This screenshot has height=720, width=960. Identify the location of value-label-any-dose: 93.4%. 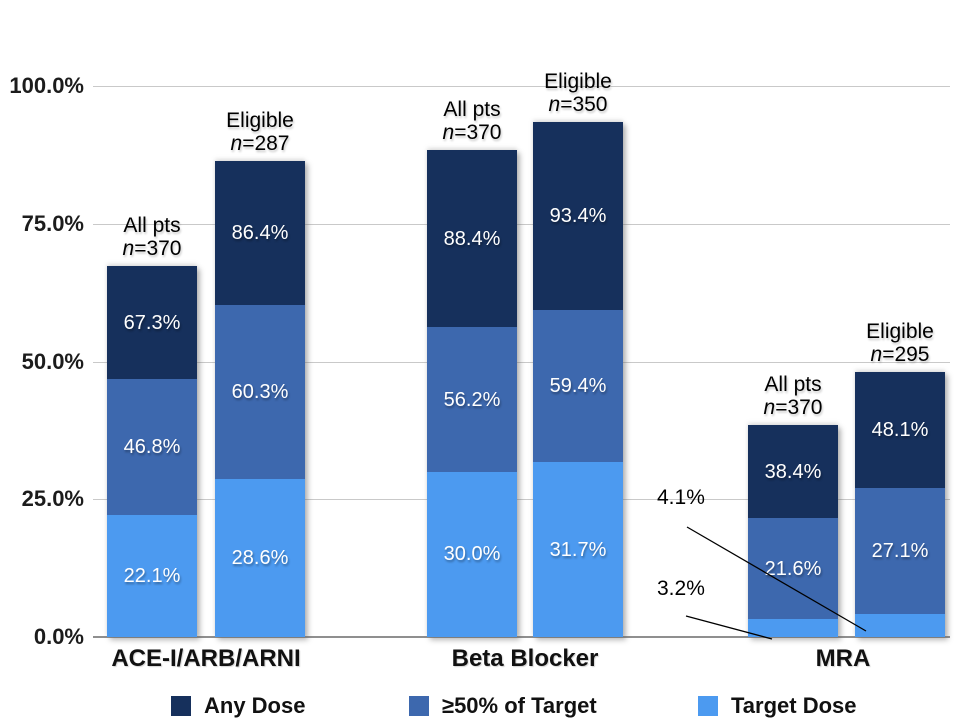
(578, 216).